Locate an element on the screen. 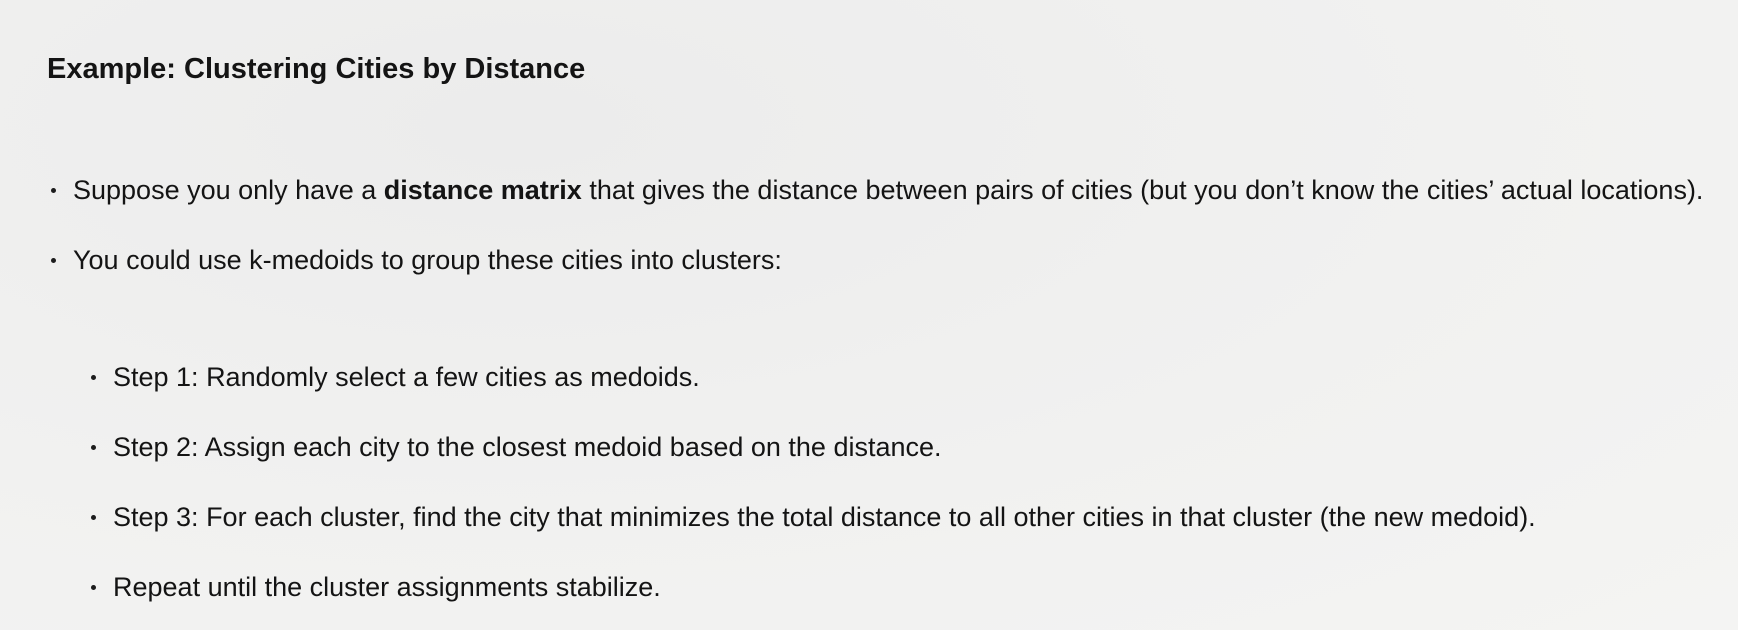  text-segment: Suppose you only have a is located at coordinates (228, 190).